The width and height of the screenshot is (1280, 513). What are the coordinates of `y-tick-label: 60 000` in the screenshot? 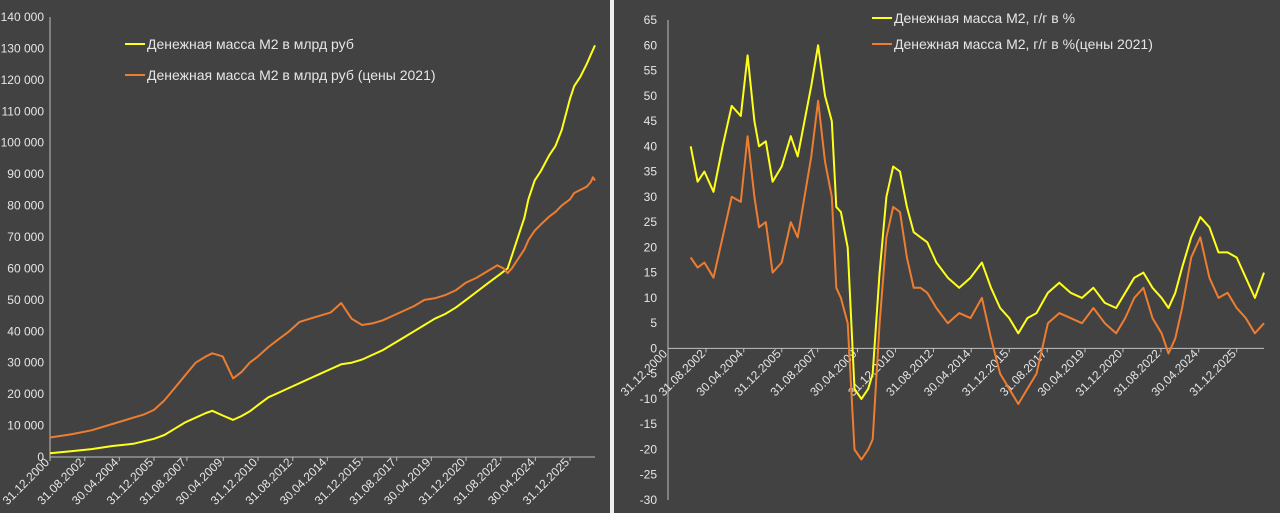 It's located at (25, 268).